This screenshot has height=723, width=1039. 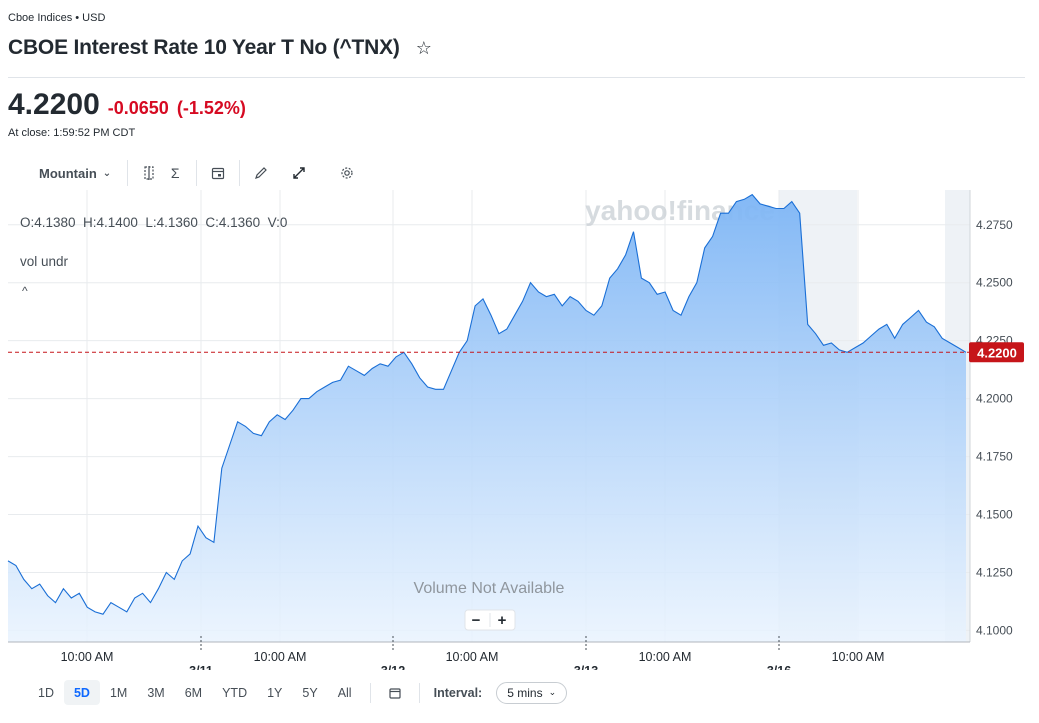 I want to click on chart-toolbar: Mountain ⌄ Σ, so click(x=195, y=173).